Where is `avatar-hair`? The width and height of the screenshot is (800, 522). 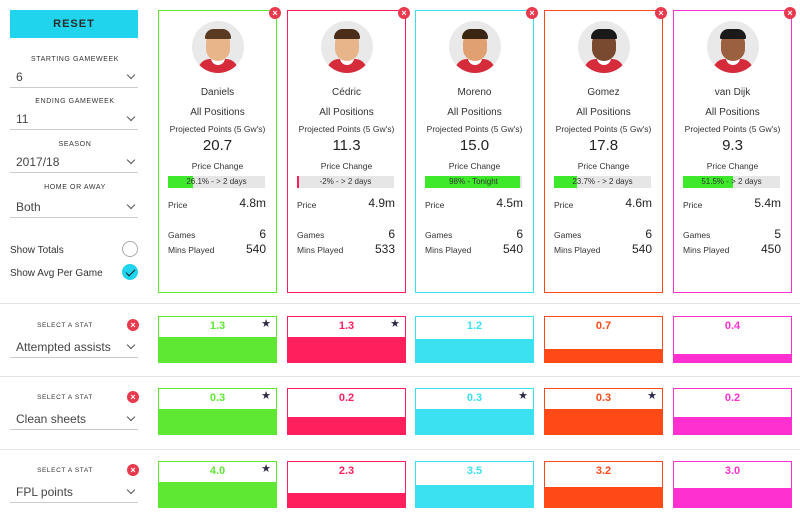
avatar-hair is located at coordinates (475, 34).